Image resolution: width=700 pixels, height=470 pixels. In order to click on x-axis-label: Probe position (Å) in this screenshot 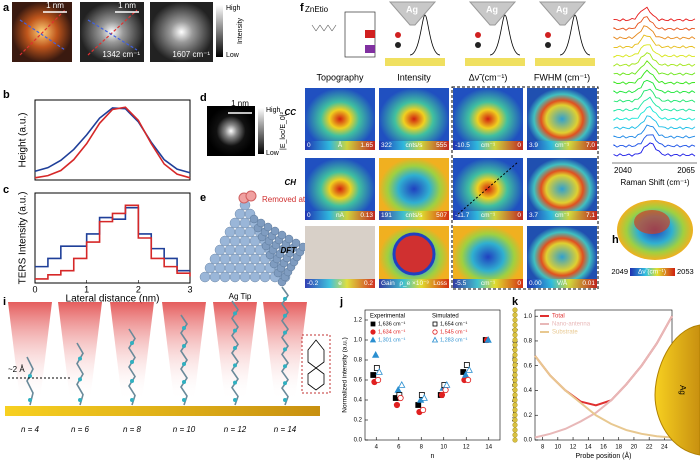, I will do `click(603, 455)`.